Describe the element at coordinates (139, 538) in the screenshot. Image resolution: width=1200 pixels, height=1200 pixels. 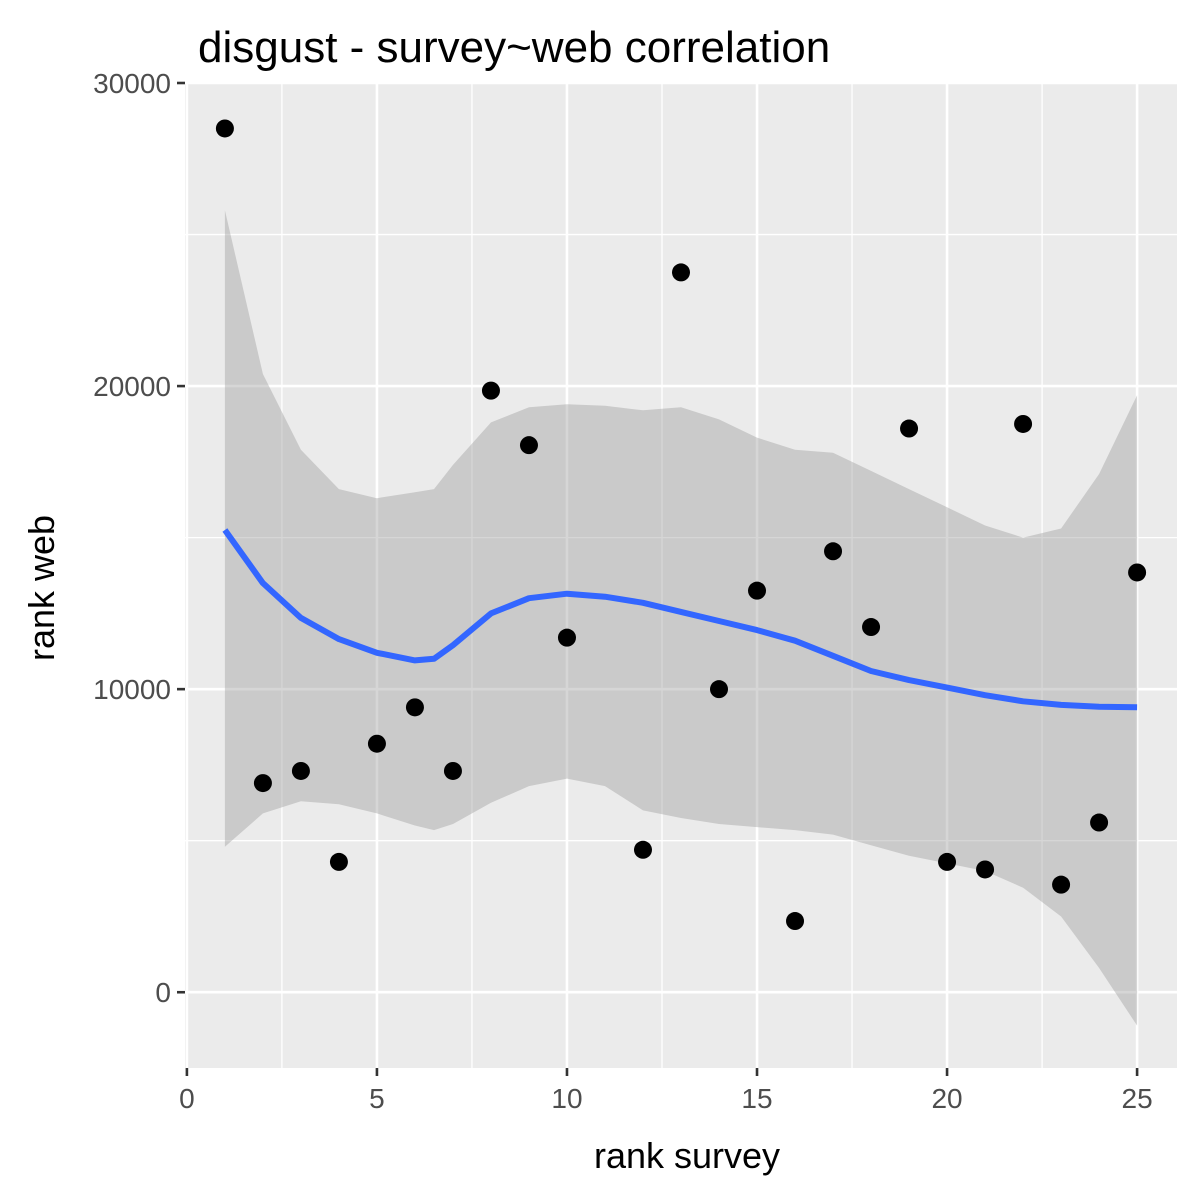
I see `y-axis: 0 10000 20000 30000` at that location.